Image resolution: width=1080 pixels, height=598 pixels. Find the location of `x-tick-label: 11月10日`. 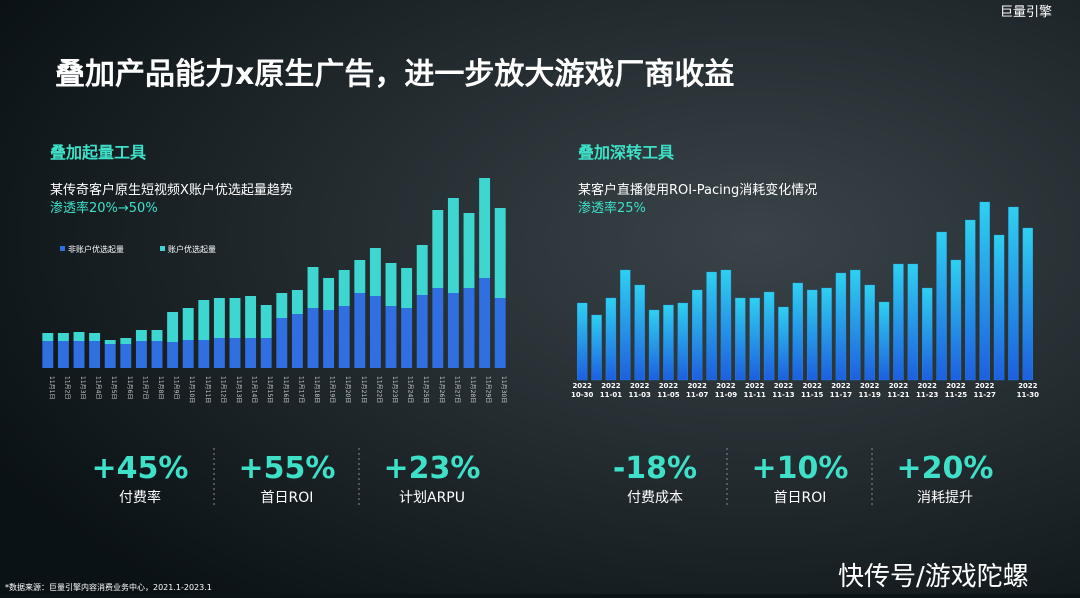

x-tick-label: 11月10日 is located at coordinates (191, 389).